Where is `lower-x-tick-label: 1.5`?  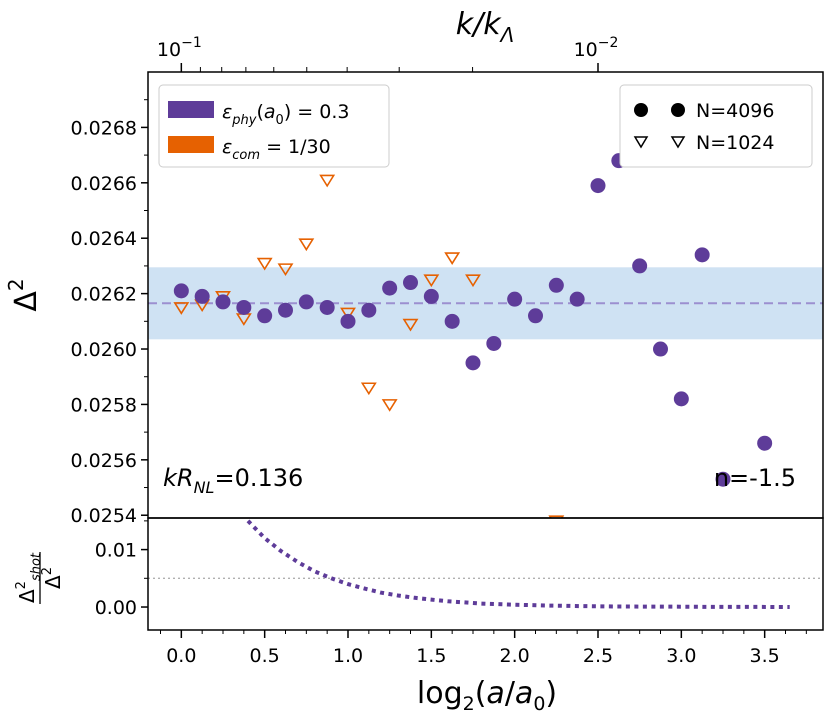
lower-x-tick-label: 1.5 is located at coordinates (431, 656).